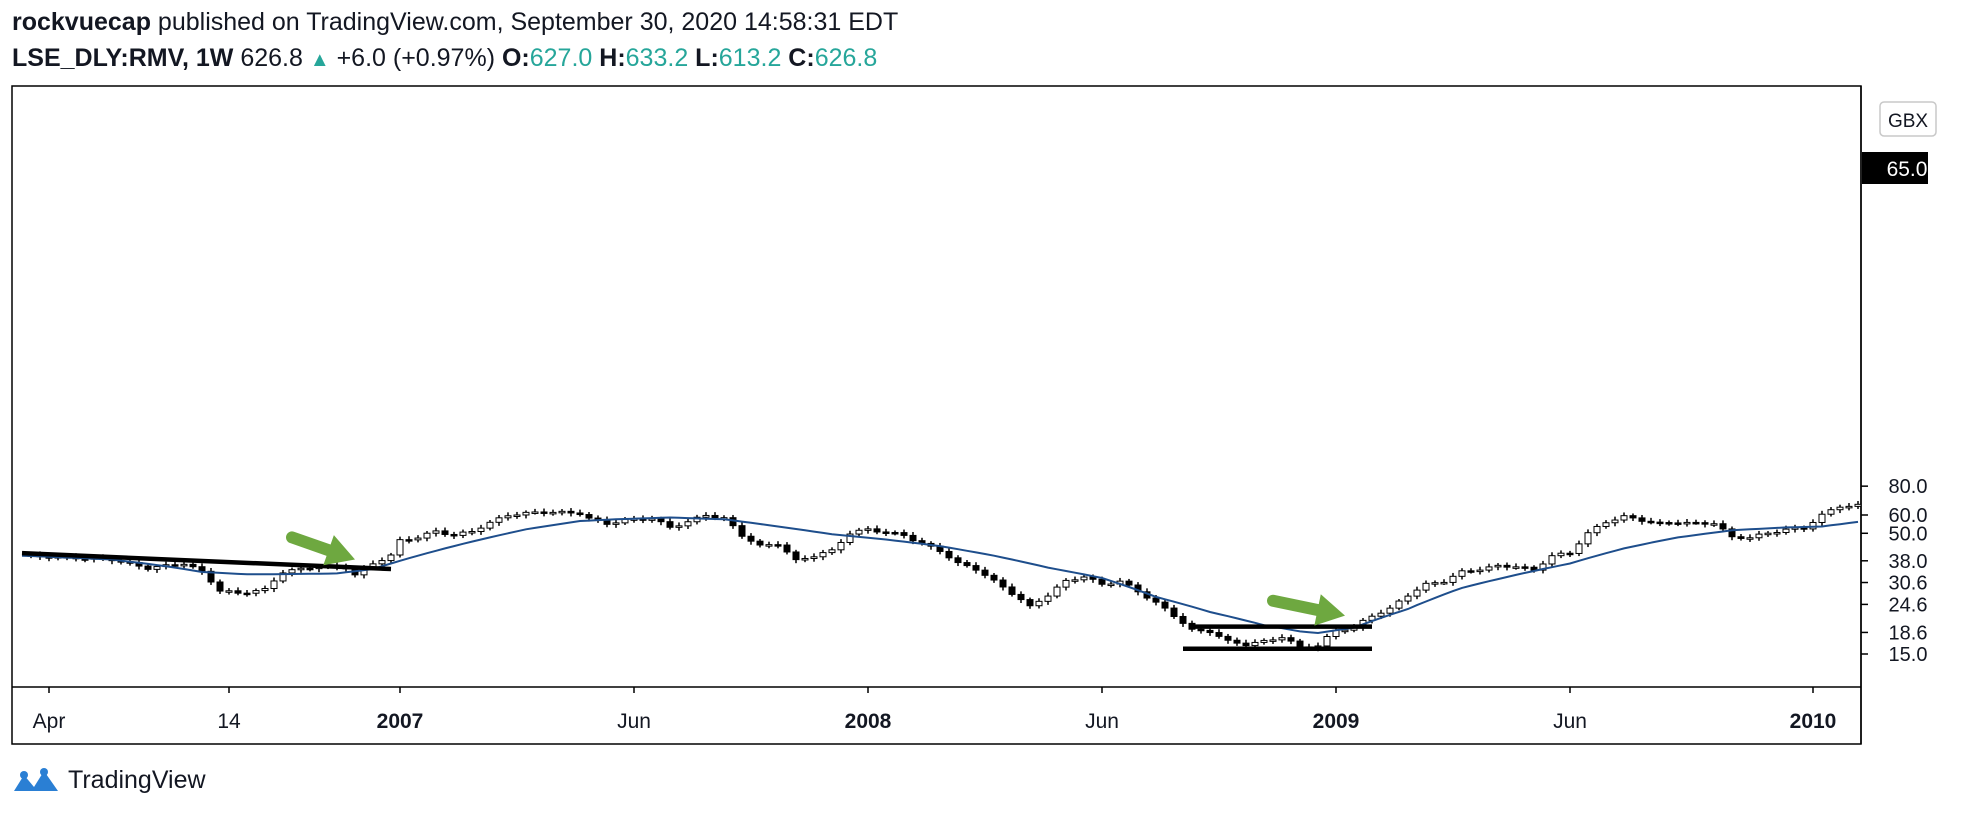 The image size is (1974, 820). I want to click on x-tick-label: Apr, so click(49, 721).